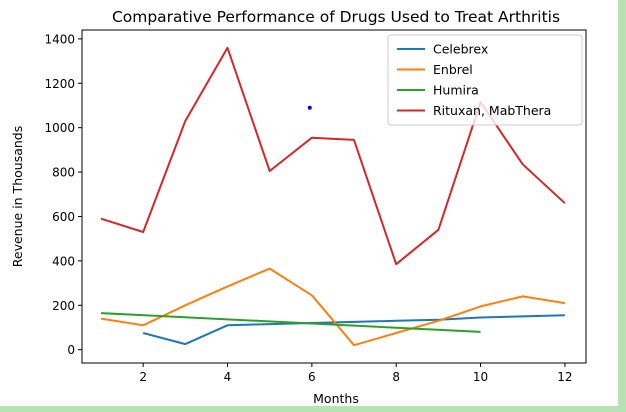 This screenshot has width=626, height=412. Describe the element at coordinates (17, 196) in the screenshot. I see `y-axis-label: Revenue in Thousands` at that location.